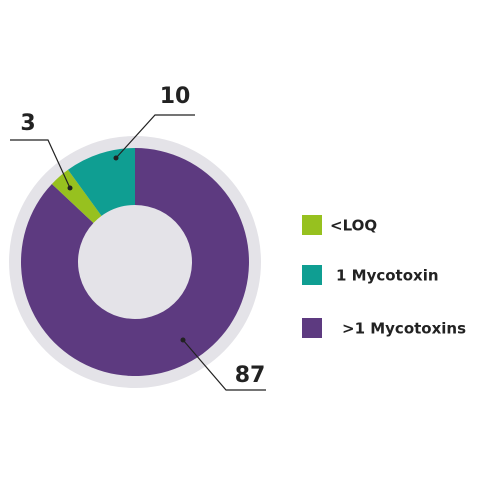 This screenshot has width=480, height=480. What do you see at coordinates (387, 276) in the screenshot?
I see `legend-label: 1 Mycotoxin` at bounding box center [387, 276].